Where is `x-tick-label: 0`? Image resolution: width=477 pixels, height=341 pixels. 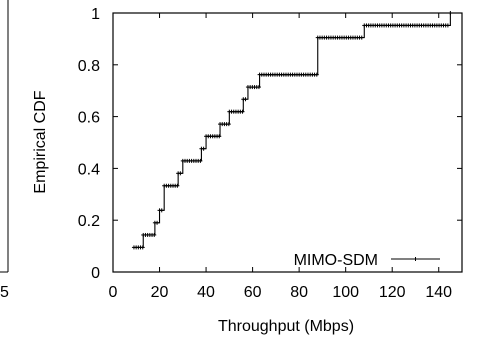 x-tick-label: 0 is located at coordinates (113, 292).